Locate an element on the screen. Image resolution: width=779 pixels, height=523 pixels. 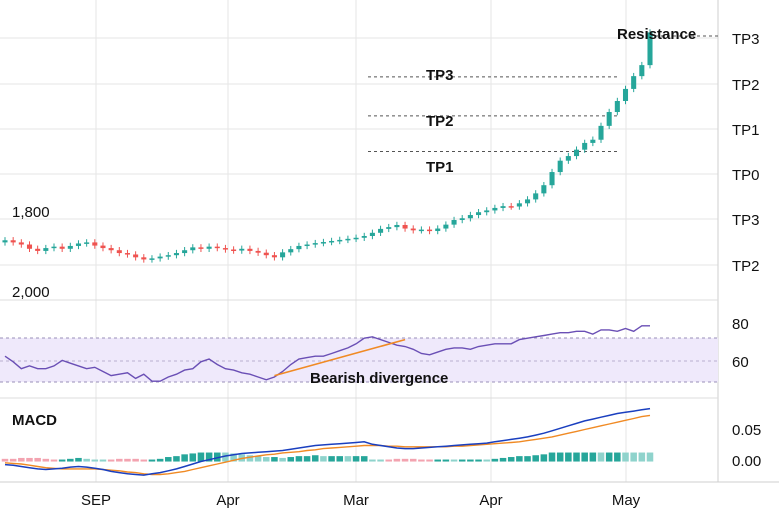
macd-indicator is located at coordinates (327, 441).